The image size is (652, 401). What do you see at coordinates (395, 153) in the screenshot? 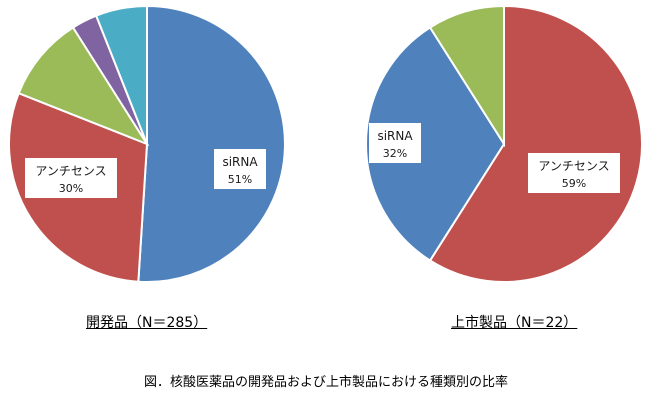
I see `slice-percent-label: 32%` at bounding box center [395, 153].